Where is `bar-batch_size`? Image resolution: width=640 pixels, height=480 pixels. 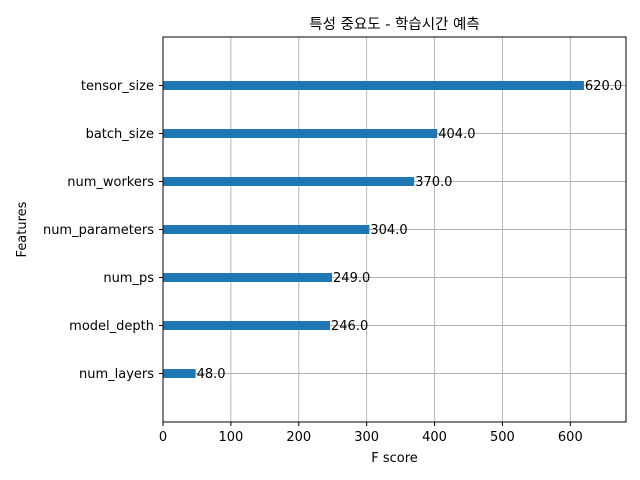
bar-batch_size is located at coordinates (300, 133).